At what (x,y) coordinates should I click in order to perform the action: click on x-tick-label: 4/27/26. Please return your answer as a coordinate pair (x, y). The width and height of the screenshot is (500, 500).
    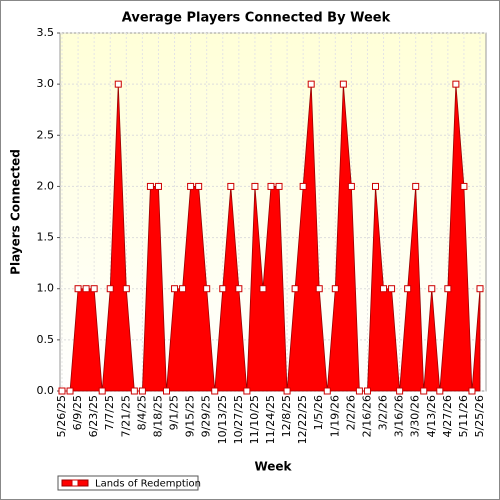
    Looking at the image, I should click on (447, 416).